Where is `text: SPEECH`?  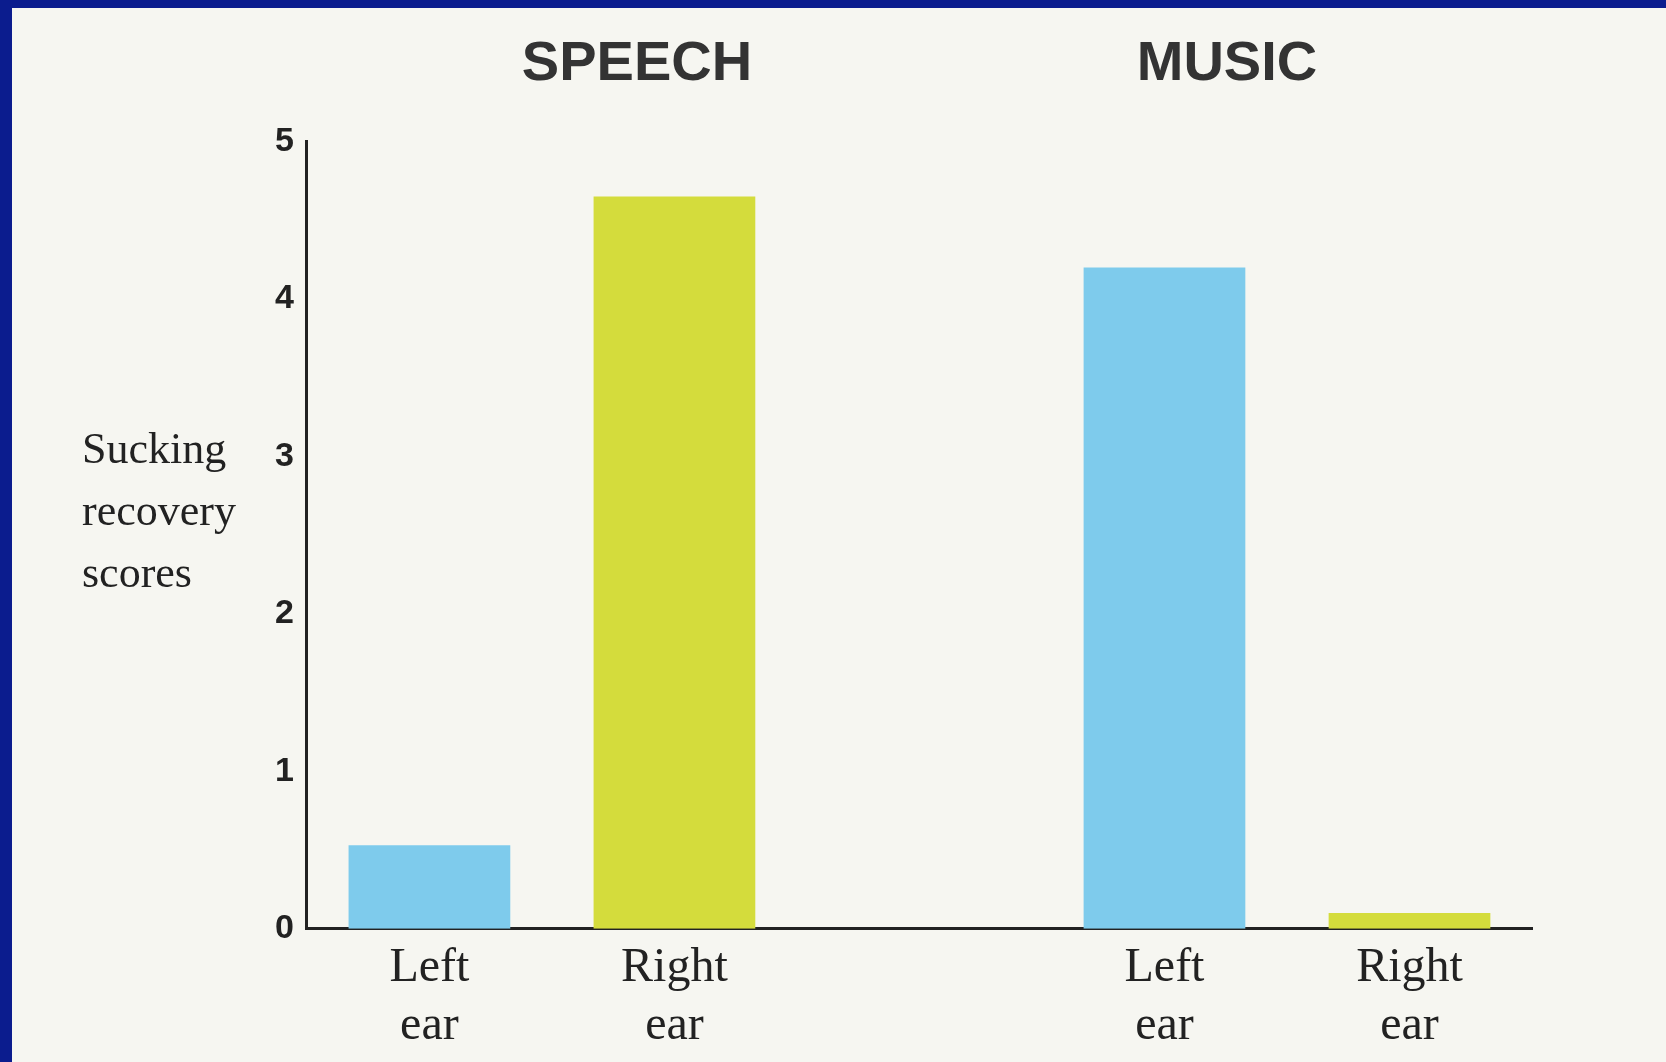
text: SPEECH is located at coordinates (637, 60).